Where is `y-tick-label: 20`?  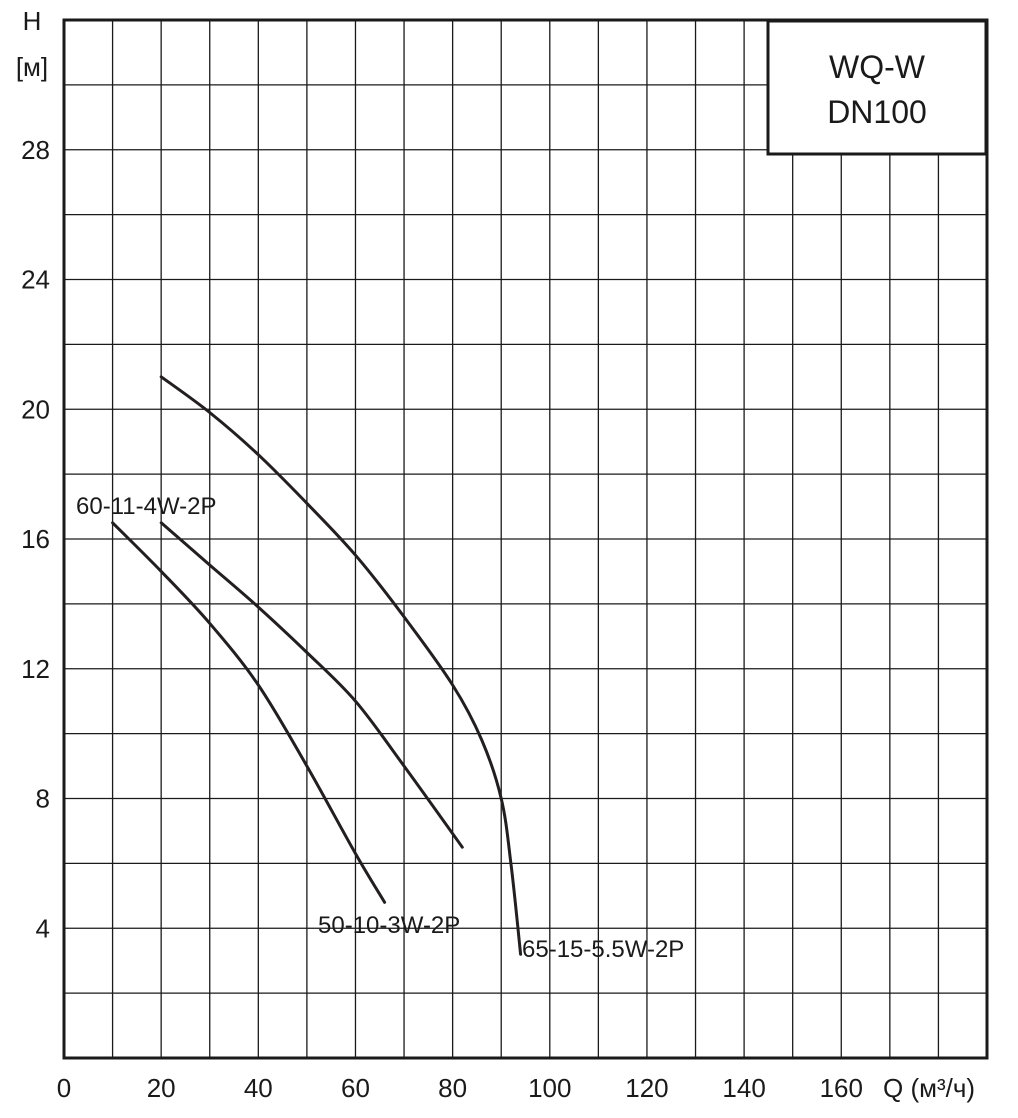
y-tick-label: 20 is located at coordinates (35, 409).